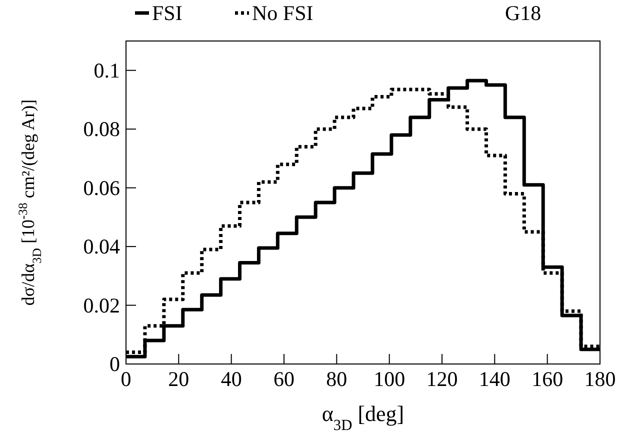 This screenshot has width=638, height=433. Describe the element at coordinates (101, 246) in the screenshot. I see `y-tick-label: 0.04` at that location.